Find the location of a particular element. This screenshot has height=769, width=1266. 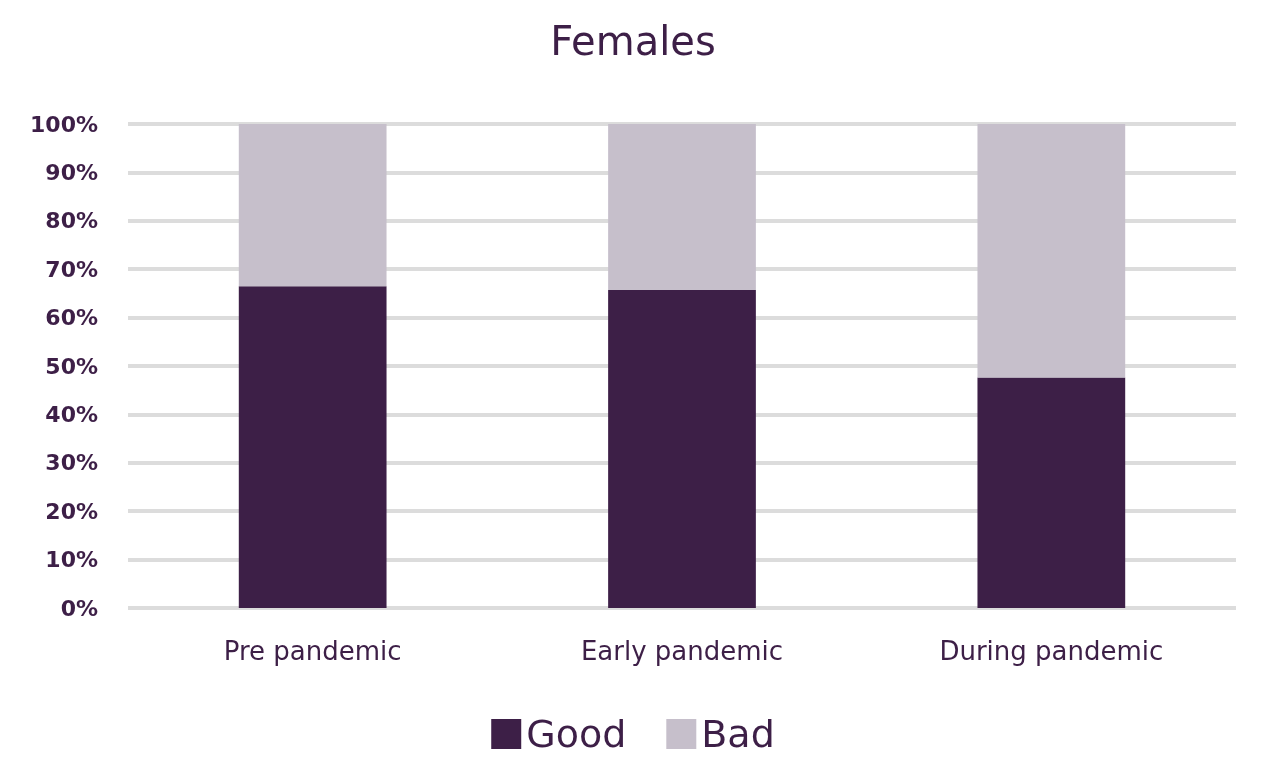

legend-label: Bad is located at coordinates (738, 734).